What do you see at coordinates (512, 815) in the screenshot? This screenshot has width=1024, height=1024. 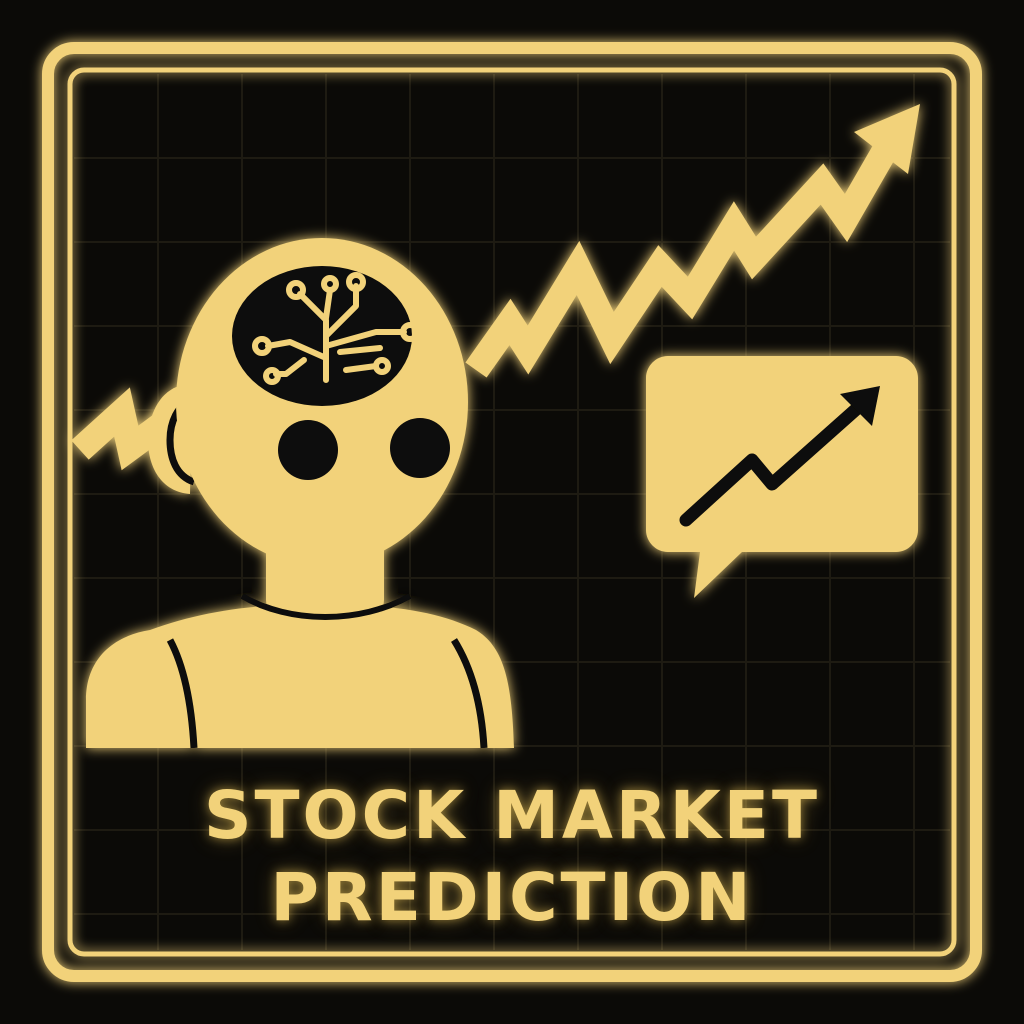 I see `caption-line-1: STOCK MARKET` at bounding box center [512, 815].